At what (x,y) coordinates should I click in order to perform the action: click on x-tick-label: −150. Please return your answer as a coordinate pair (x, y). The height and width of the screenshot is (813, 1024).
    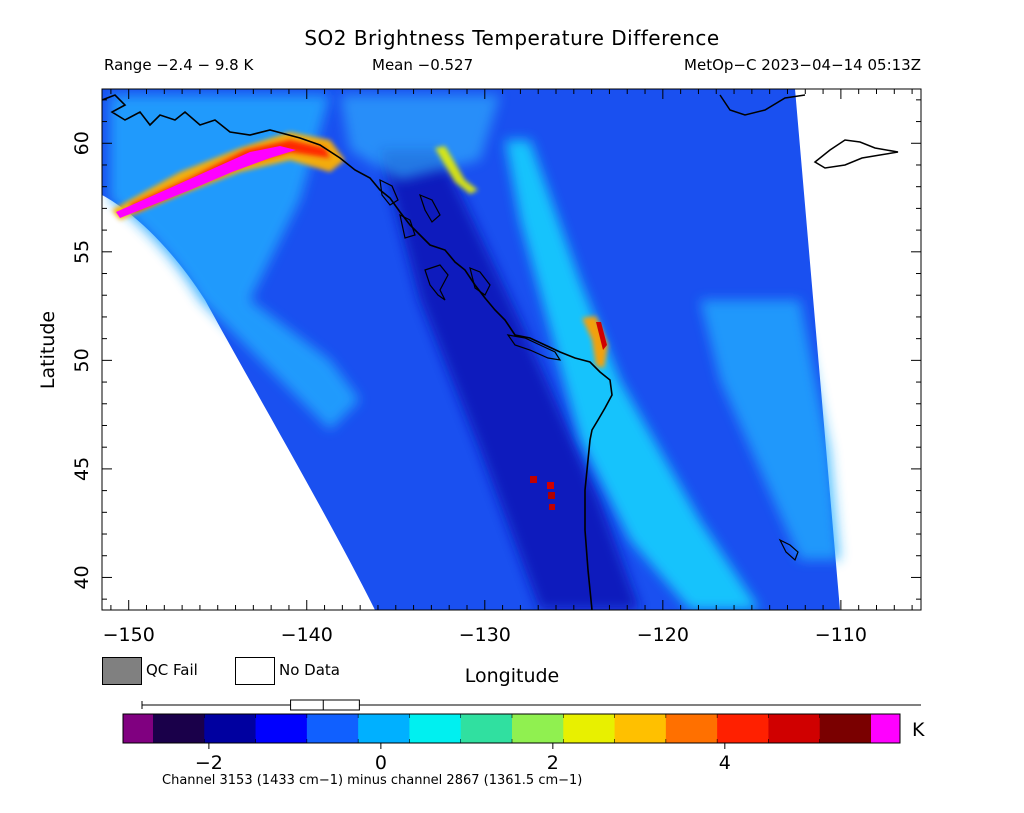
    Looking at the image, I should click on (129, 635).